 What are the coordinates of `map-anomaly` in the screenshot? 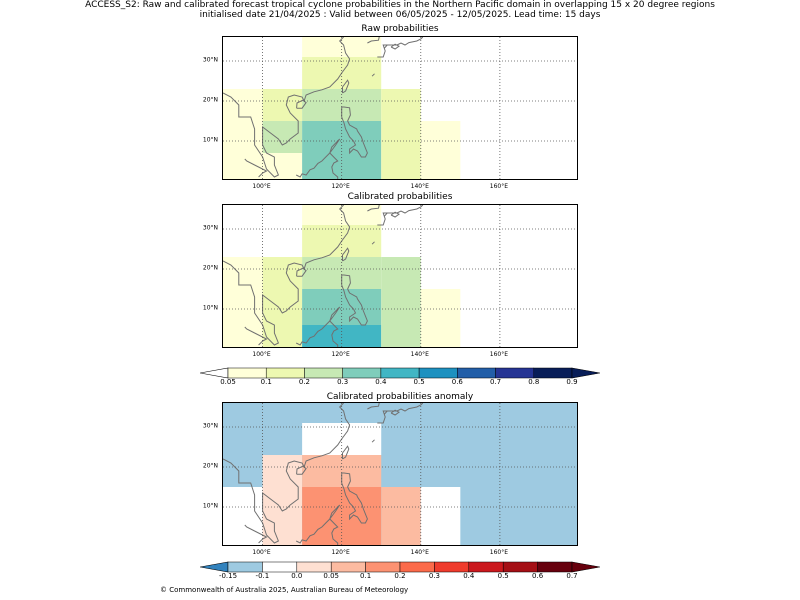 It's located at (400, 474).